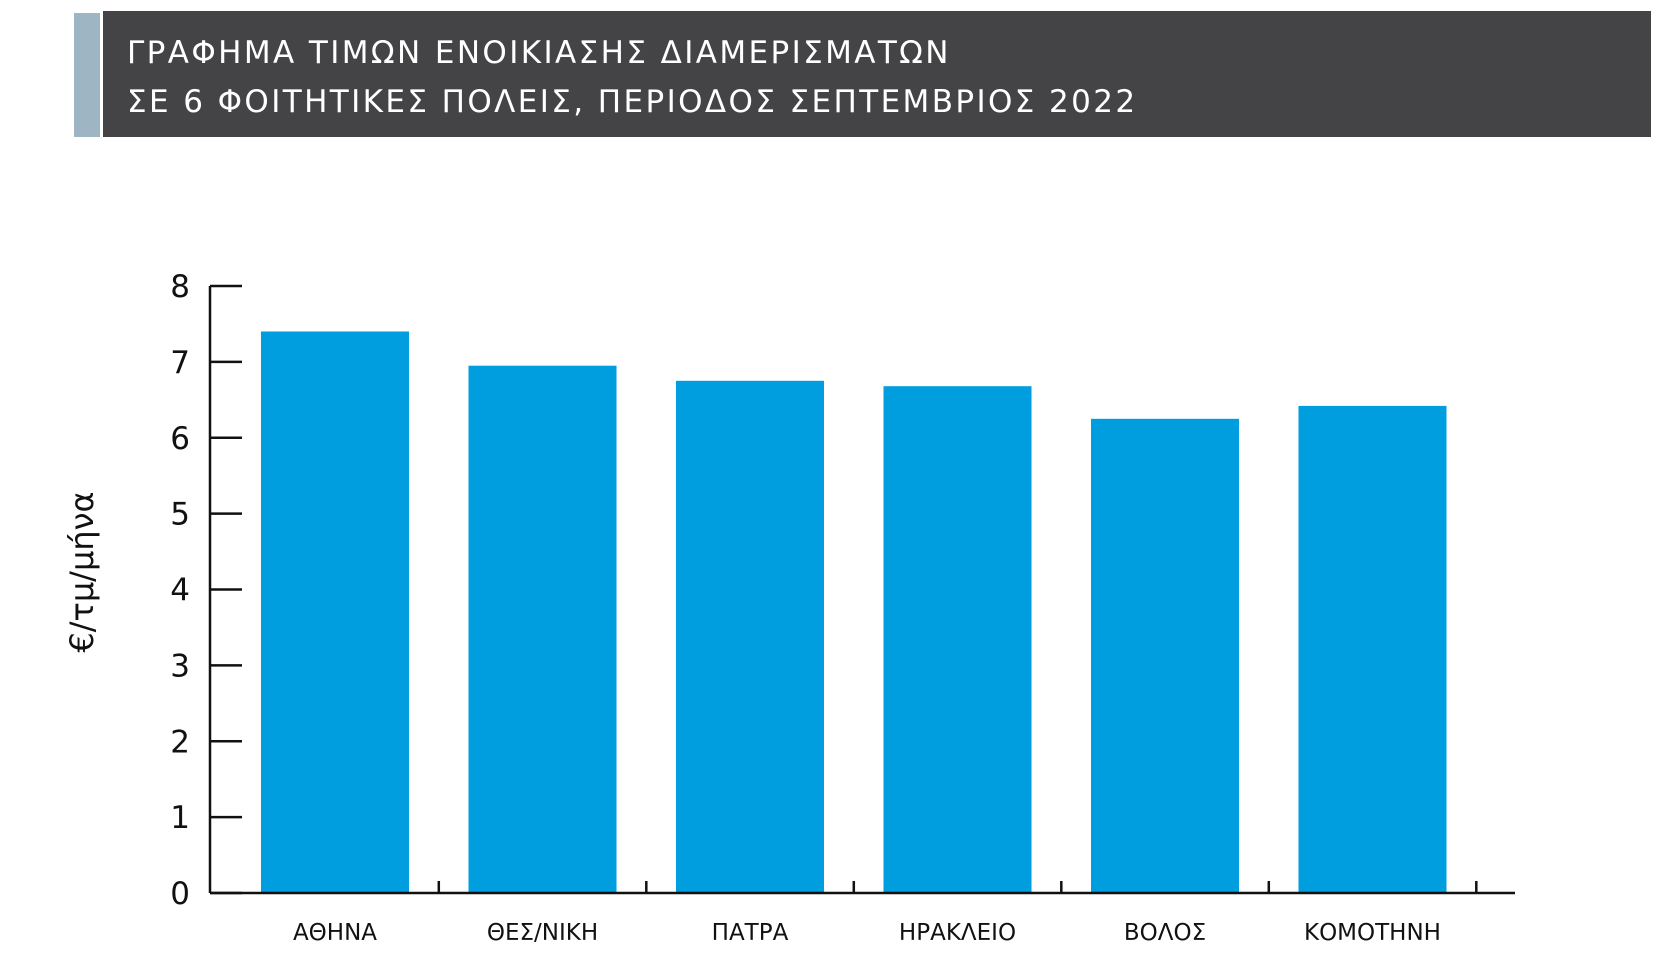 The width and height of the screenshot is (1660, 960). I want to click on x-category-label-3: ΗΡΑΚΛΕΙΟ, so click(957, 933).